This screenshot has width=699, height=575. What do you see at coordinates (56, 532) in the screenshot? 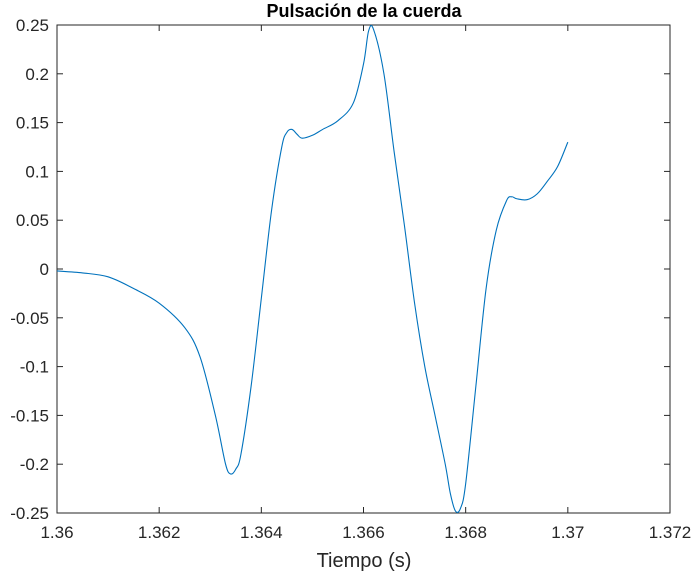
I see `x-tick-label: 1.36` at bounding box center [56, 532].